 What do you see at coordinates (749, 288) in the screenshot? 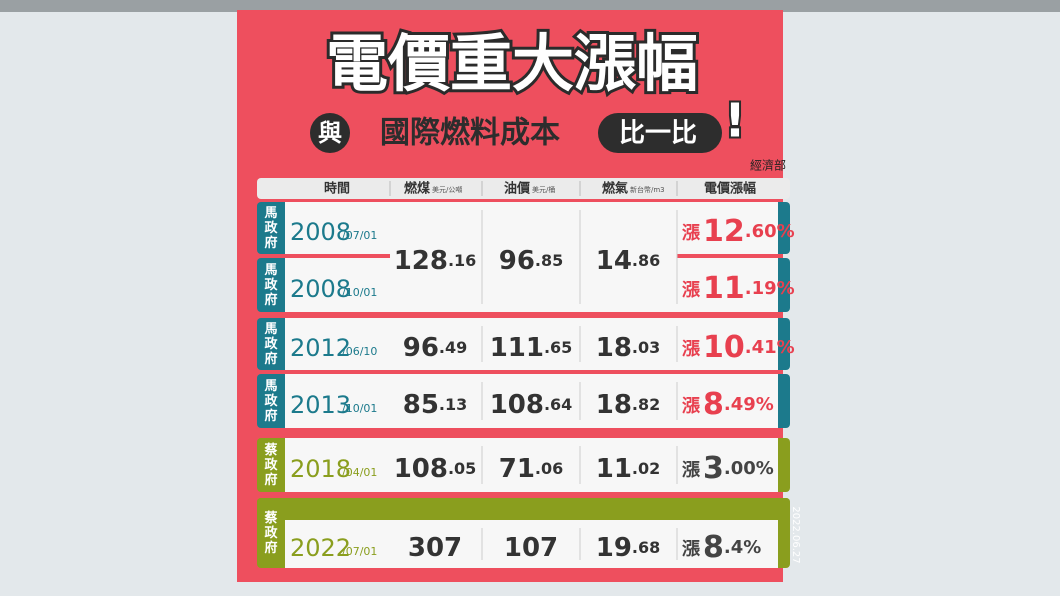
I see `value: 11.19%` at bounding box center [749, 288].